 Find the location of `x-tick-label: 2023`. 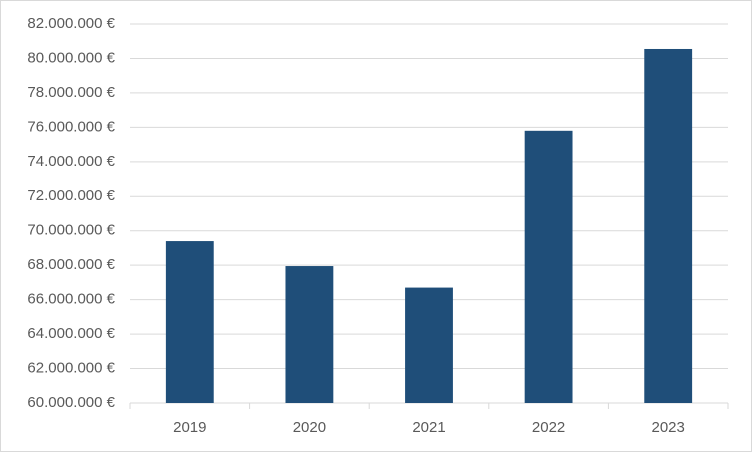

x-tick-label: 2023 is located at coordinates (668, 427).